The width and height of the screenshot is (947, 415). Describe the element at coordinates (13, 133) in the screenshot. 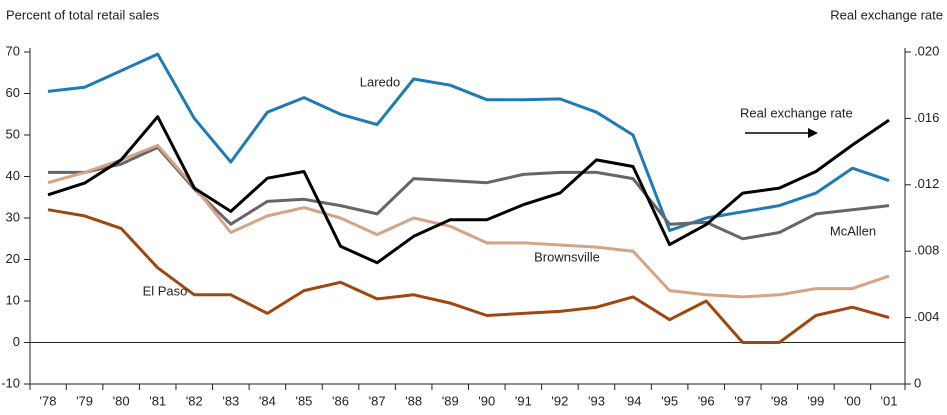

I see `y-tick-label: 50` at that location.